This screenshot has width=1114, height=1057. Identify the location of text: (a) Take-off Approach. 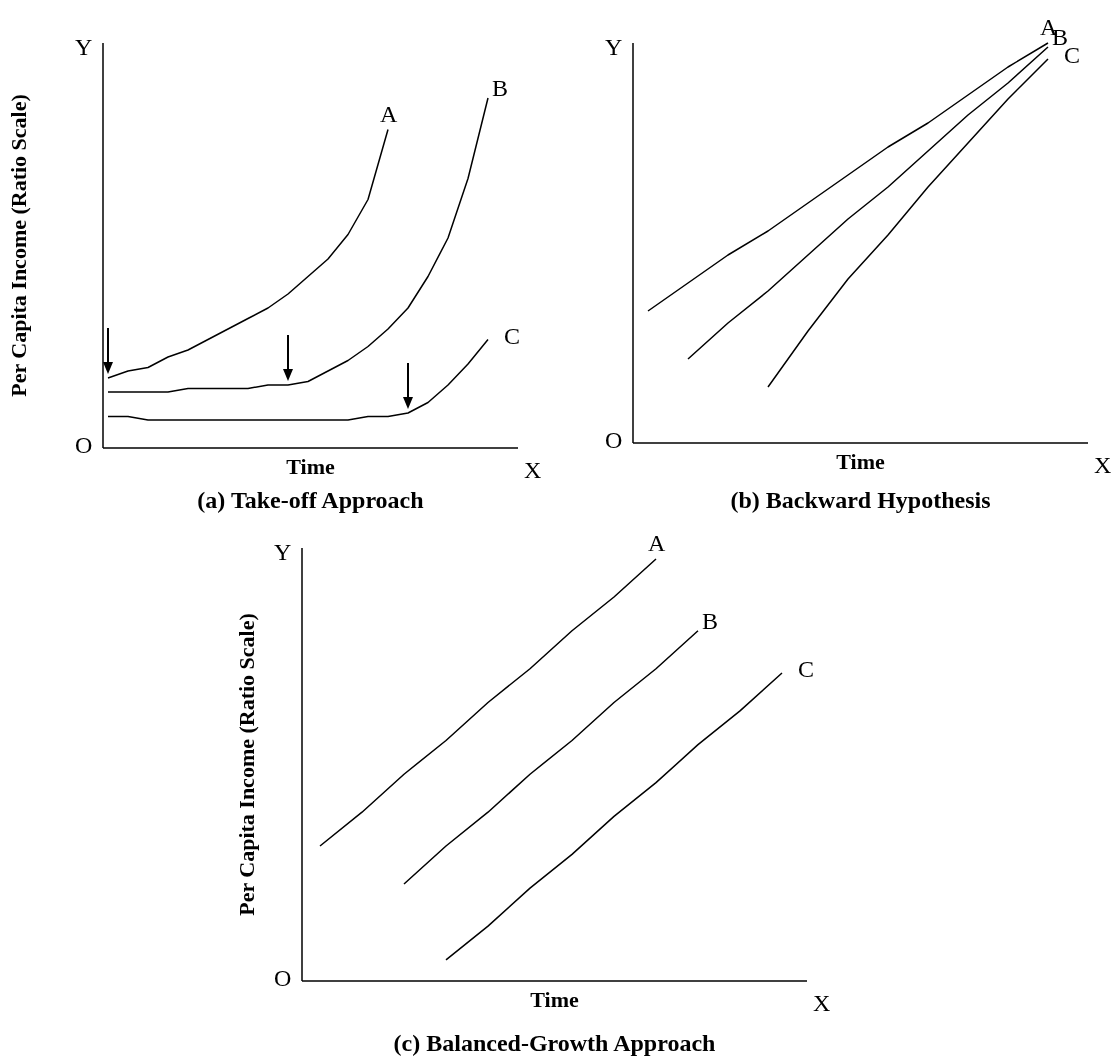
(310, 500).